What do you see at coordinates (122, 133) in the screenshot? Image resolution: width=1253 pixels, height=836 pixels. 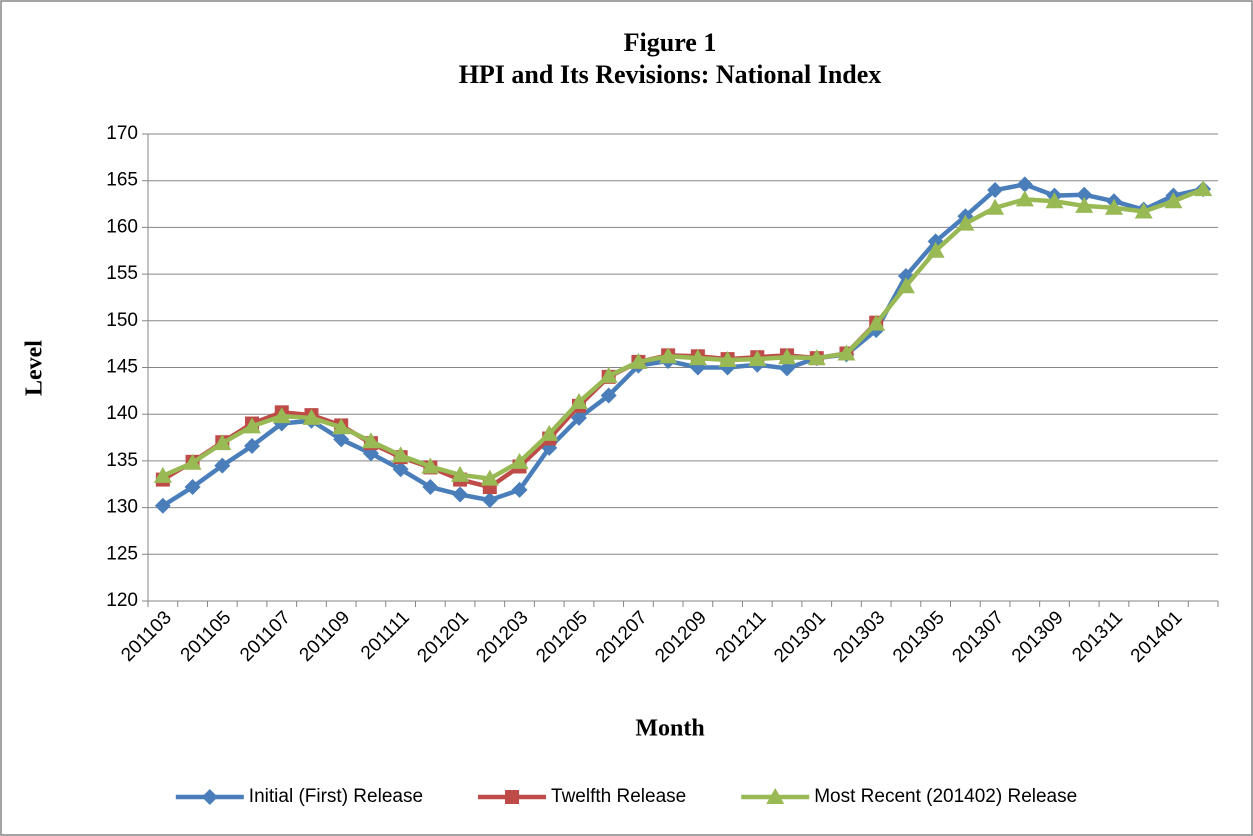 I see `y-tick-label: 170` at bounding box center [122, 133].